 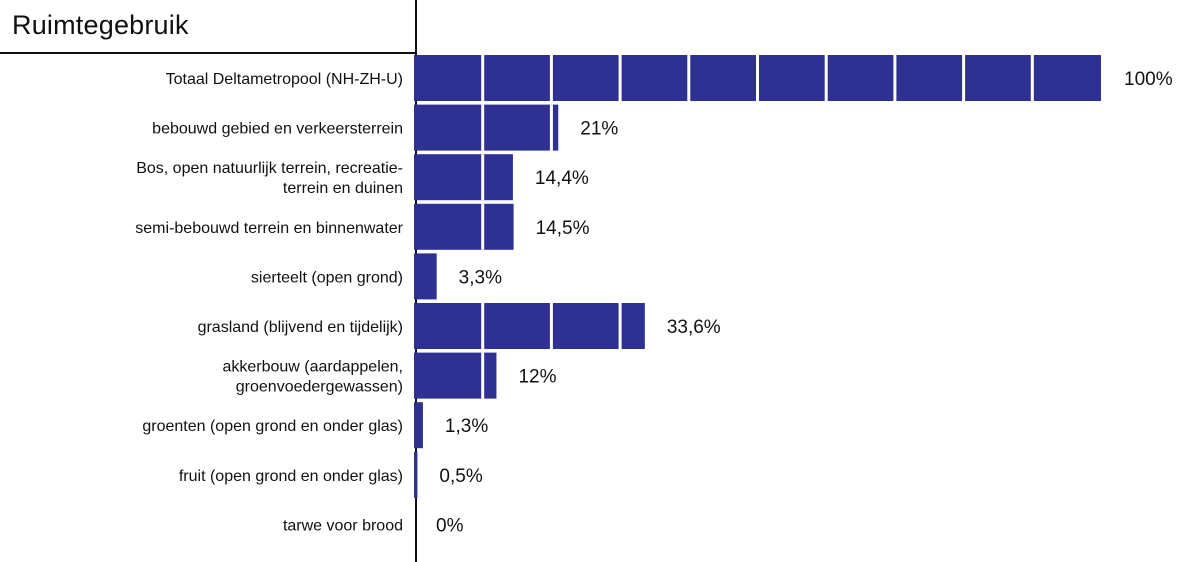 I want to click on category-label-7: groenten (open grond en onder glas), so click(x=272, y=426).